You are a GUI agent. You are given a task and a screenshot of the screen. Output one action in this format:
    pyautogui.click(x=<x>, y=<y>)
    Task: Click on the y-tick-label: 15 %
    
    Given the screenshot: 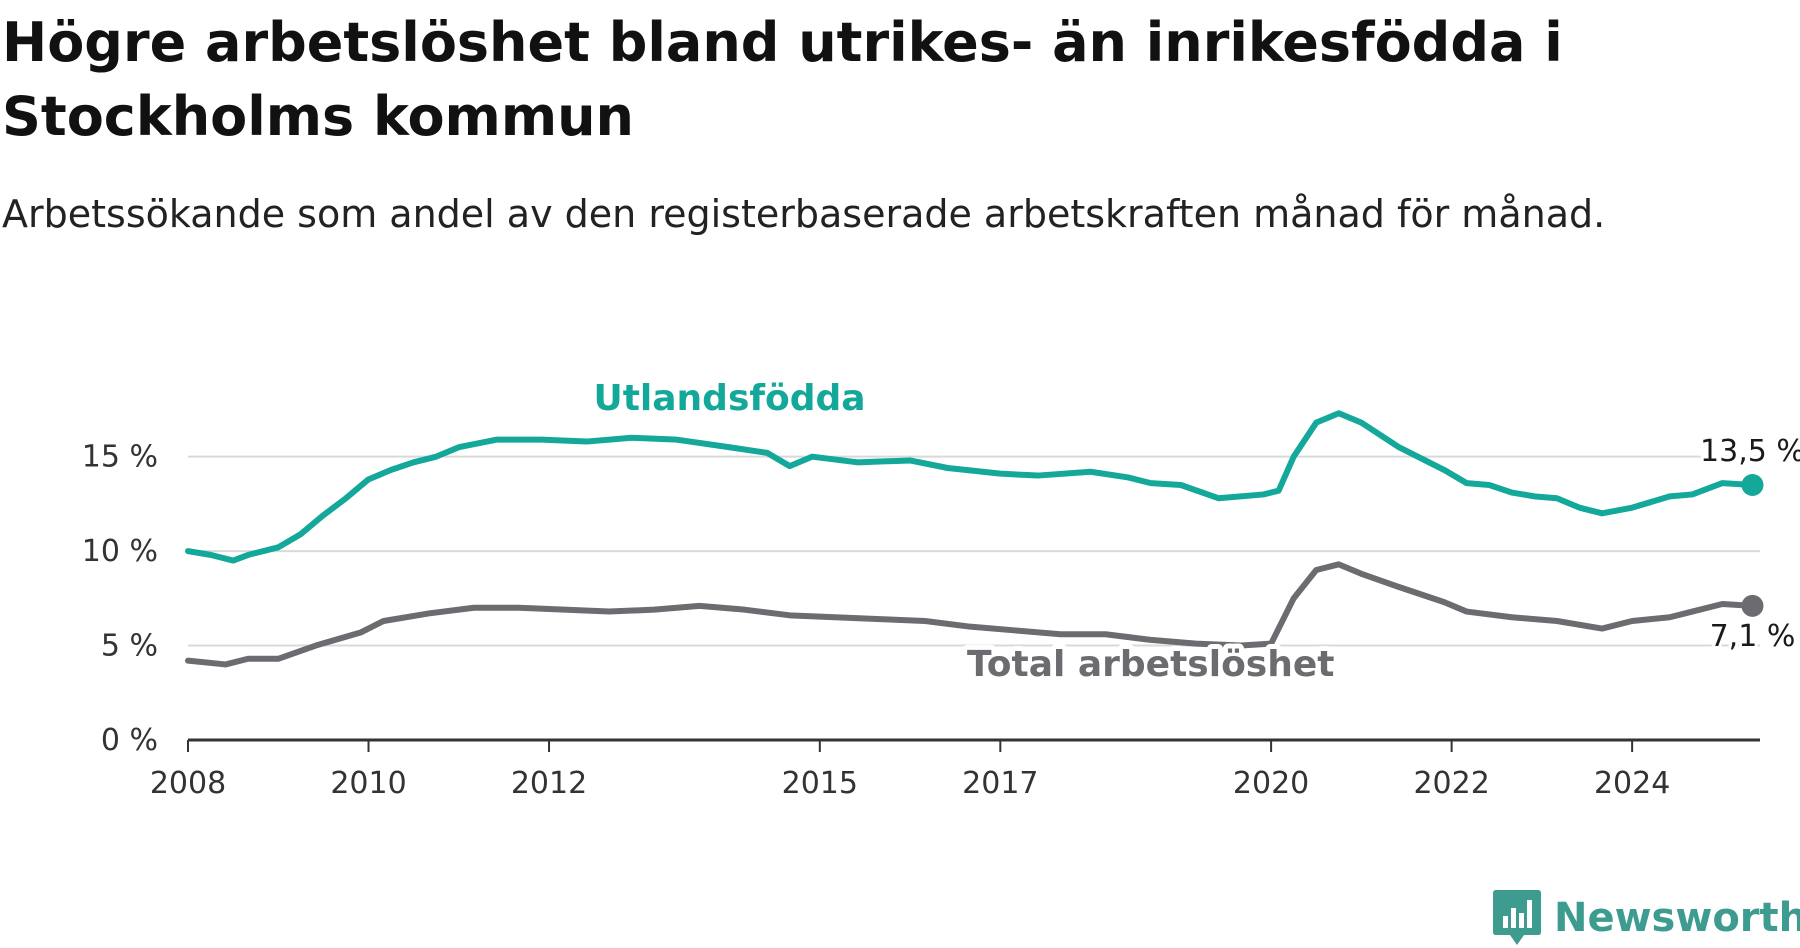 What is the action you would take?
    pyautogui.click(x=120, y=457)
    